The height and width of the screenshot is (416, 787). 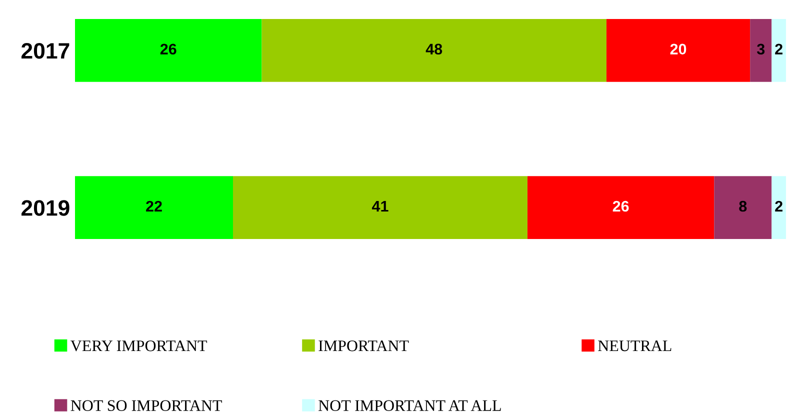 I want to click on y-tick-label: 2017, so click(x=45, y=50).